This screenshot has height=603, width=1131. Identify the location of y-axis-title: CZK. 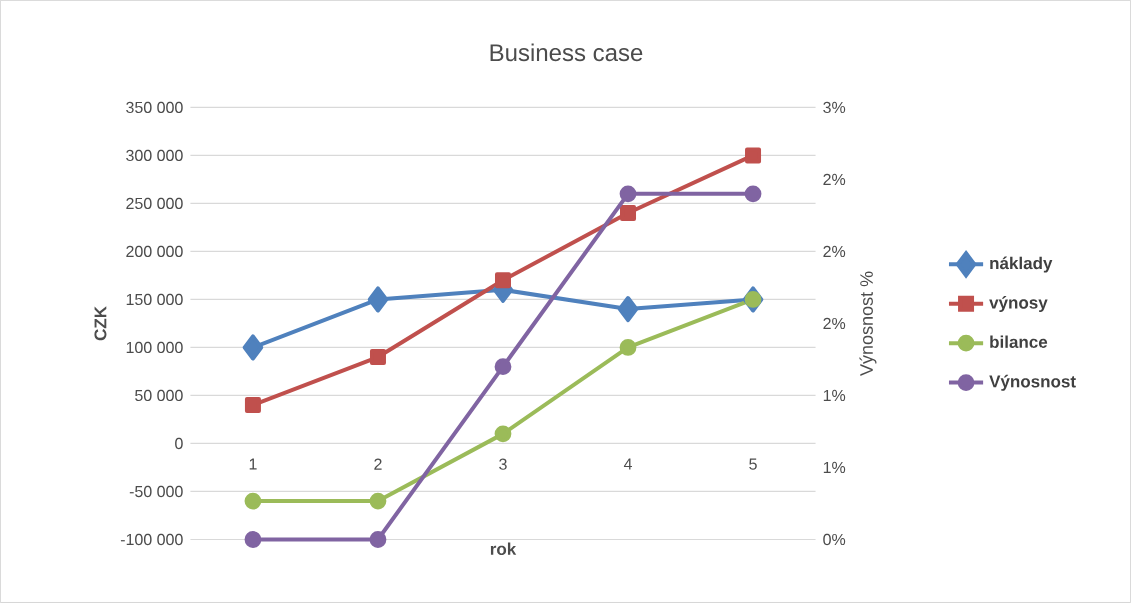
(100, 323).